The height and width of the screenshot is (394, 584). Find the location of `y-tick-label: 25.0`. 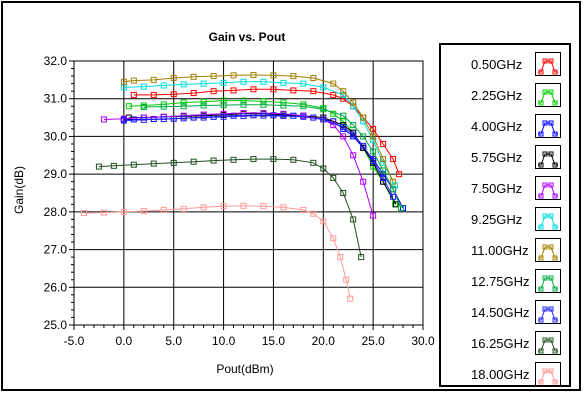

y-tick-label: 25.0 is located at coordinates (56, 325).